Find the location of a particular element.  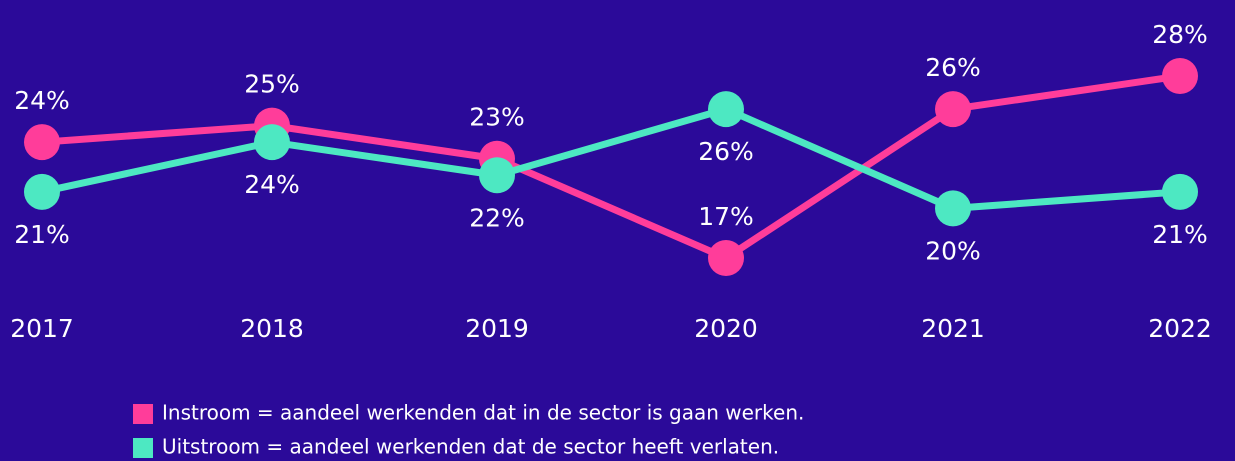

data-label: 17% is located at coordinates (726, 216).